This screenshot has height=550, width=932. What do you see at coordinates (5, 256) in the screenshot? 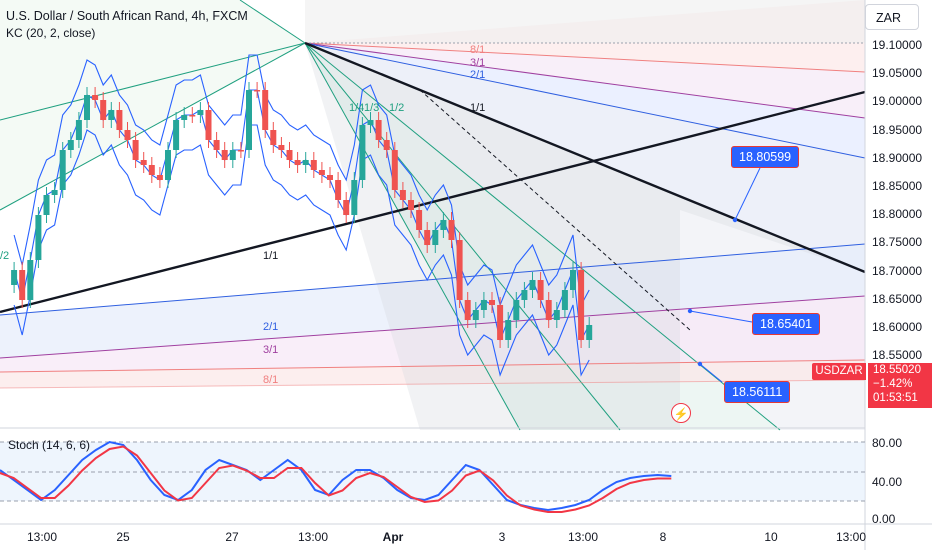
I see `fan-label-left: /2` at bounding box center [5, 256].